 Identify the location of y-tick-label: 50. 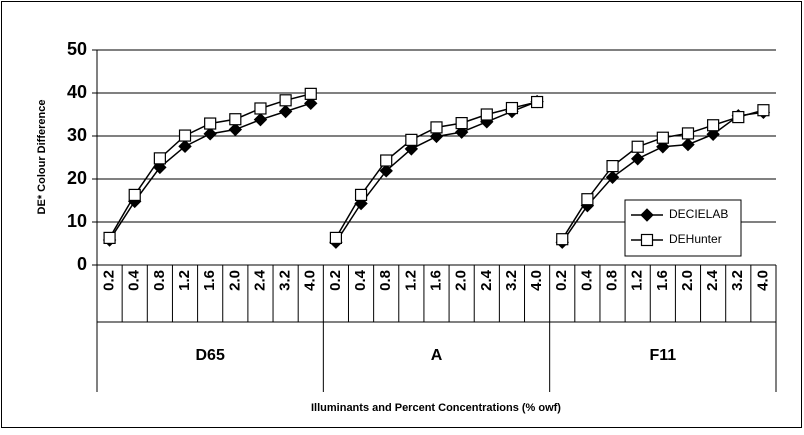
(77, 49).